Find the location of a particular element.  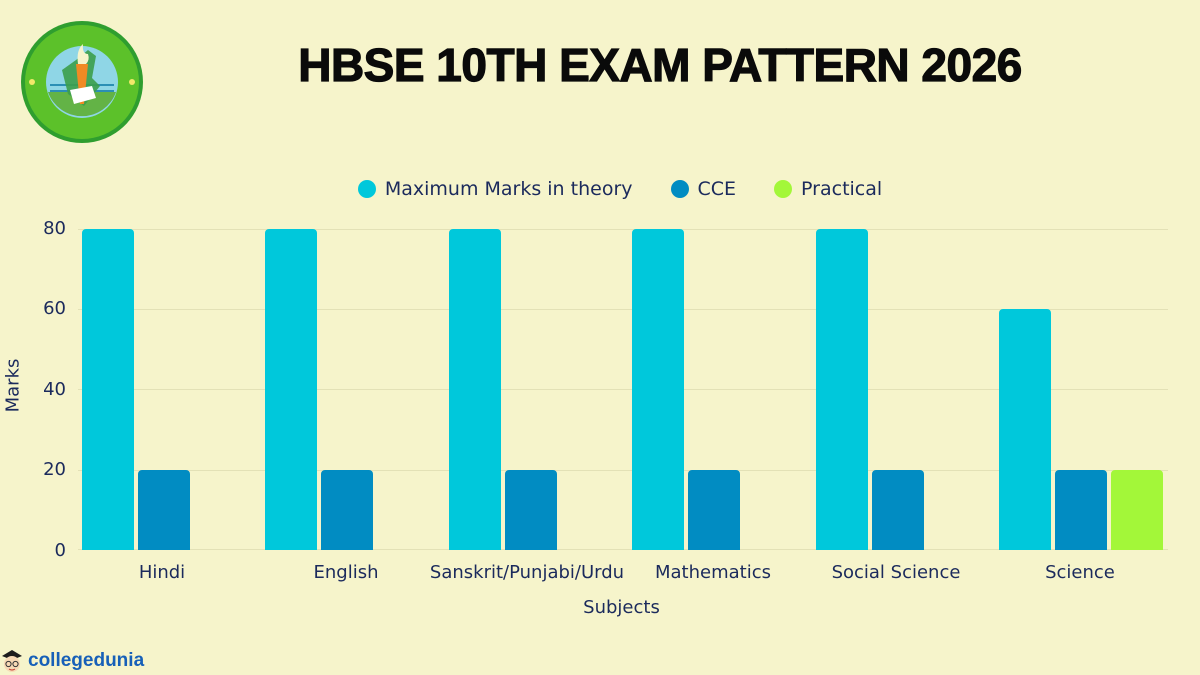

chart-legend: Maximum Marks in theory CCE Practical is located at coordinates (600, 189).